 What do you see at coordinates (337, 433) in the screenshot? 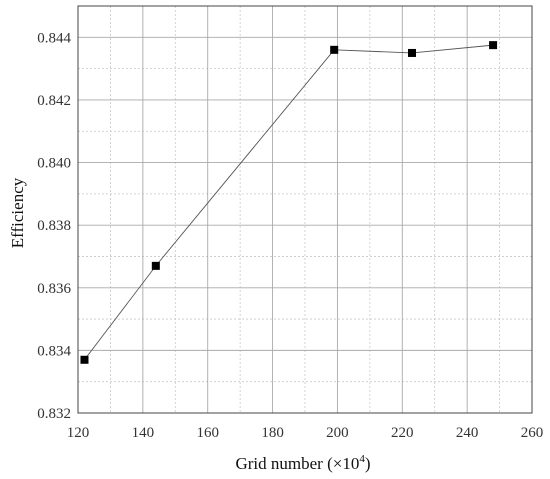
I see `x-tick-label: 200` at bounding box center [337, 433].